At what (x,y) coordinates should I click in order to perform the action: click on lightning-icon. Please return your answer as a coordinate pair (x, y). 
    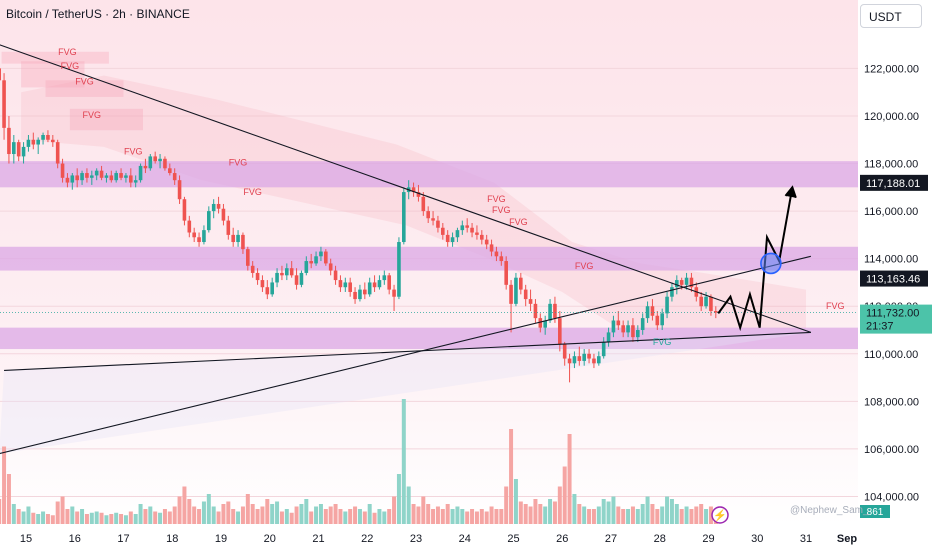
    Looking at the image, I should click on (720, 515).